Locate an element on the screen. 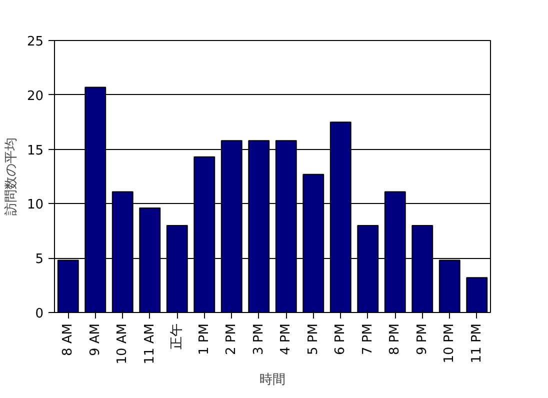 This screenshot has height=398, width=548. x-tick-label: 11 PM is located at coordinates (476, 343).